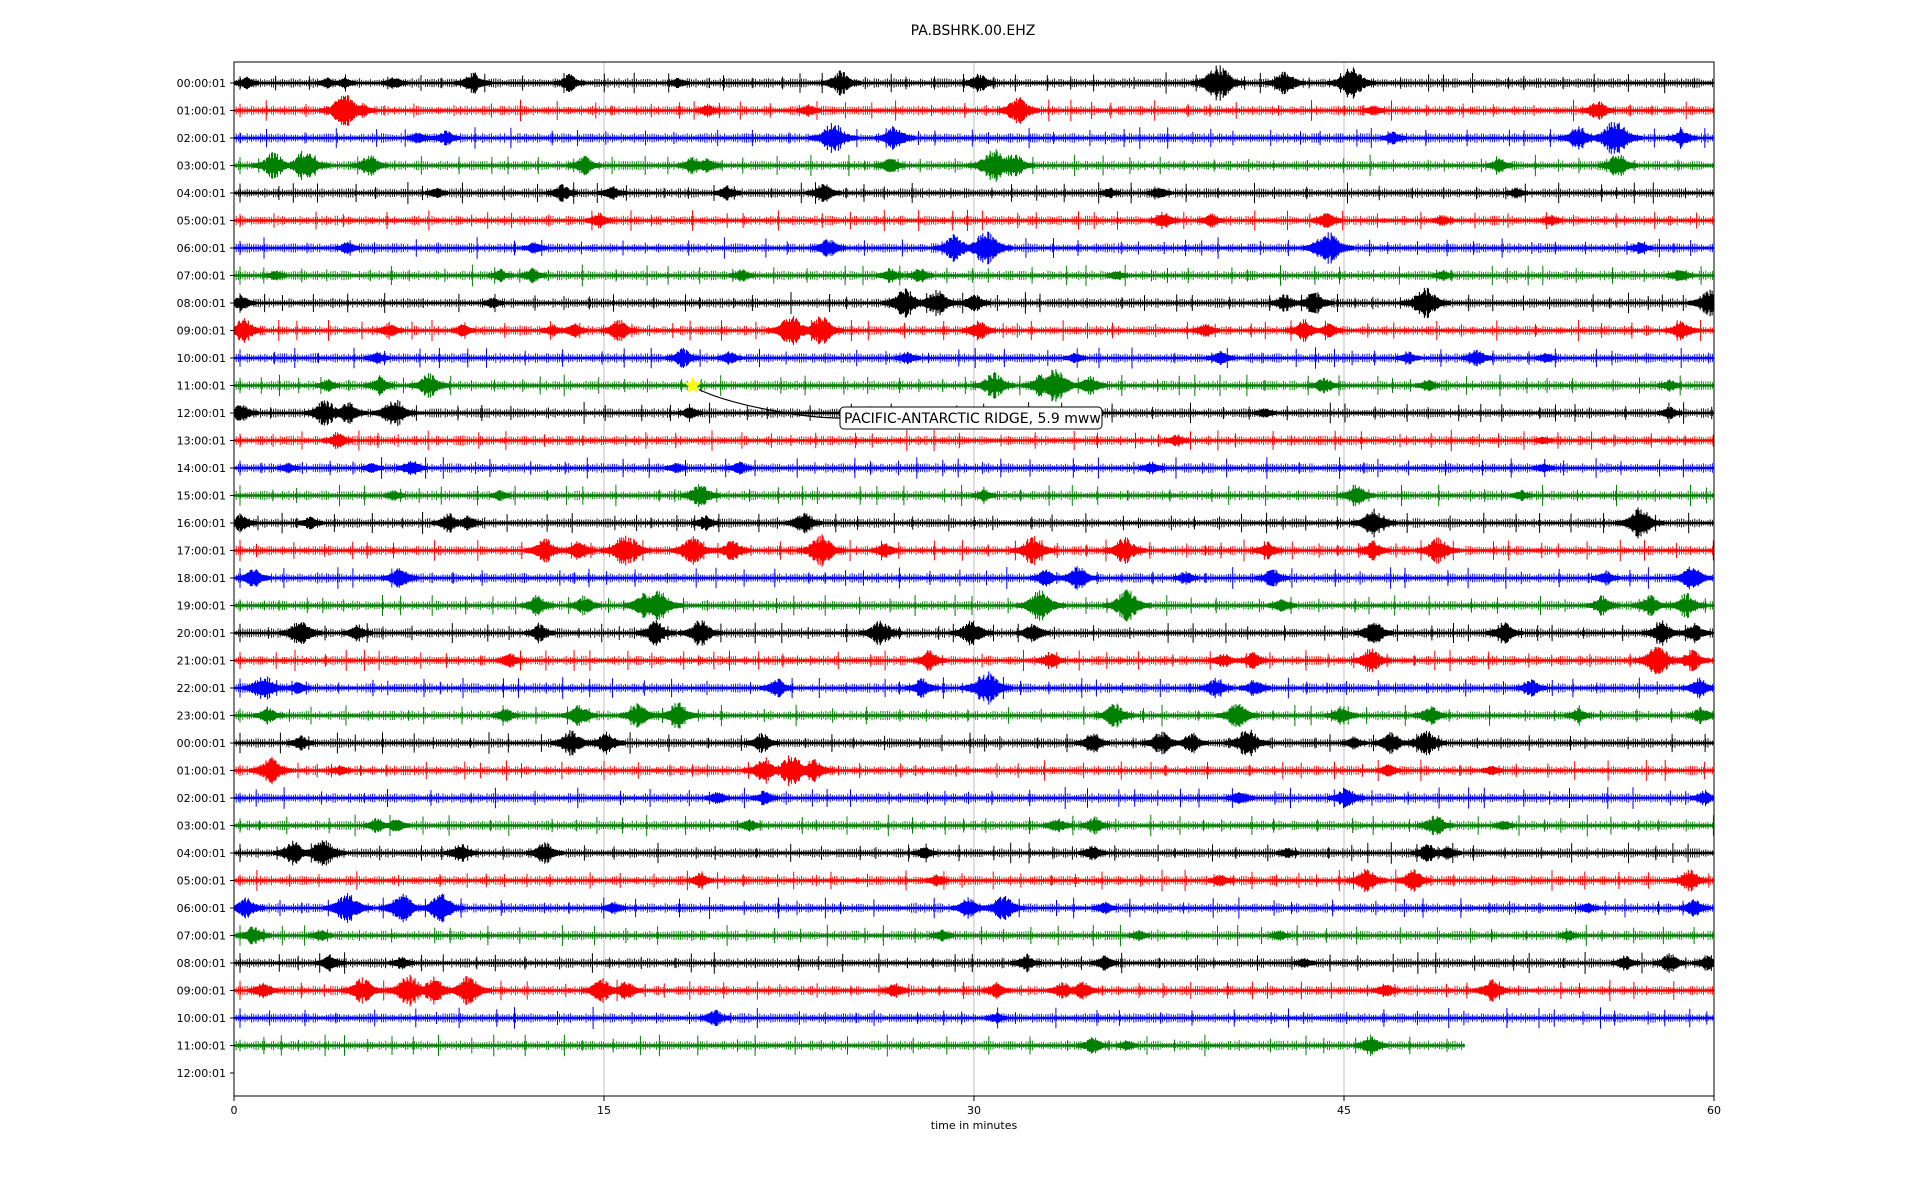 This screenshot has height=1200, width=1920. I want to click on row-time-label: 00:00:01, so click(201, 83).